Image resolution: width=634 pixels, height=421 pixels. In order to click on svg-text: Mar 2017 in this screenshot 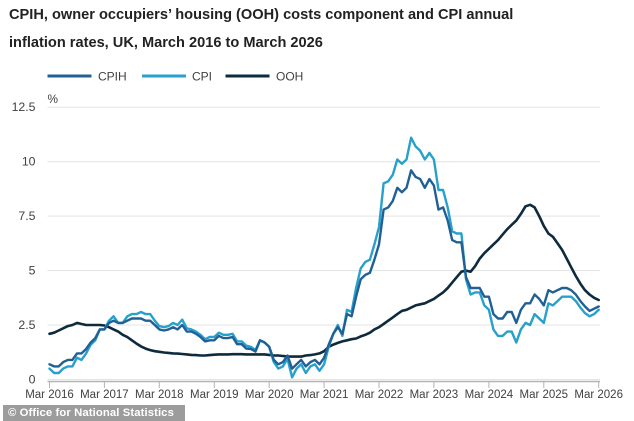, I will do `click(104, 395)`.